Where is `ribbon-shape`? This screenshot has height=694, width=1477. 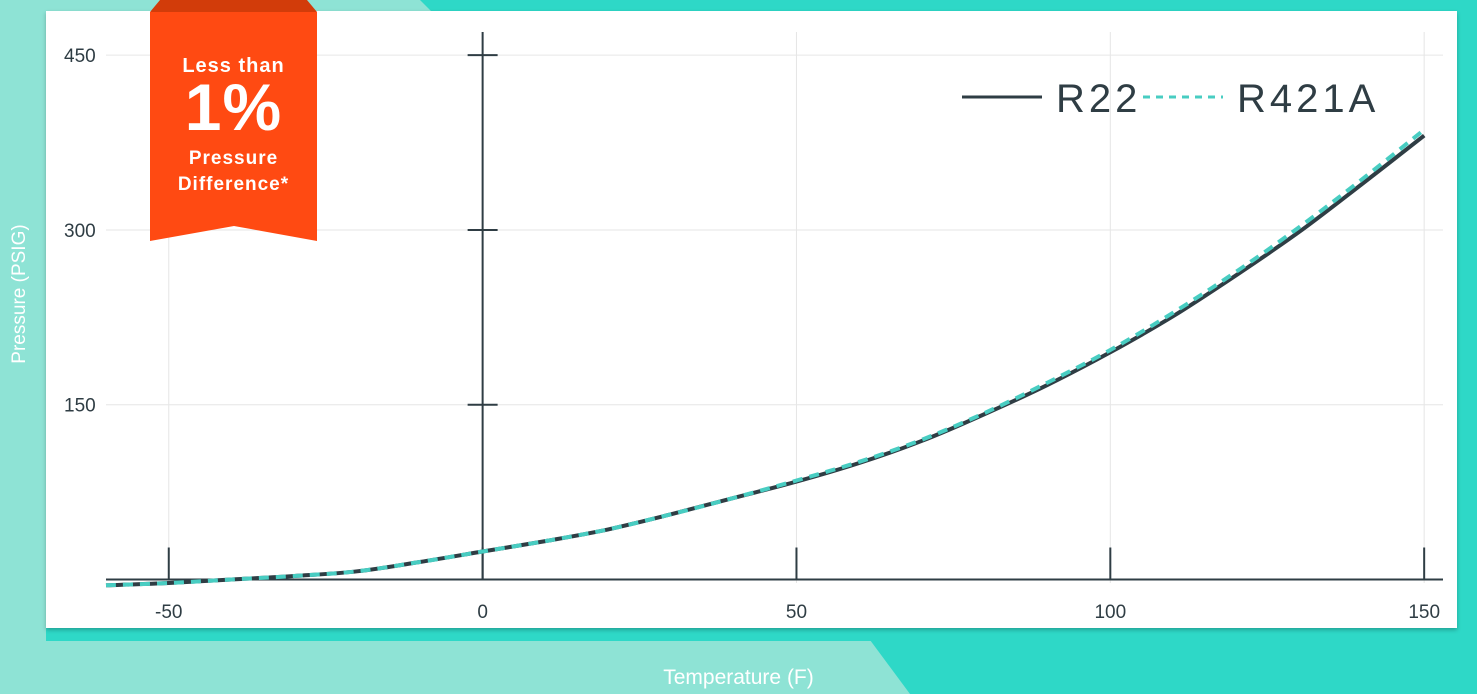
ribbon-shape is located at coordinates (233, 120).